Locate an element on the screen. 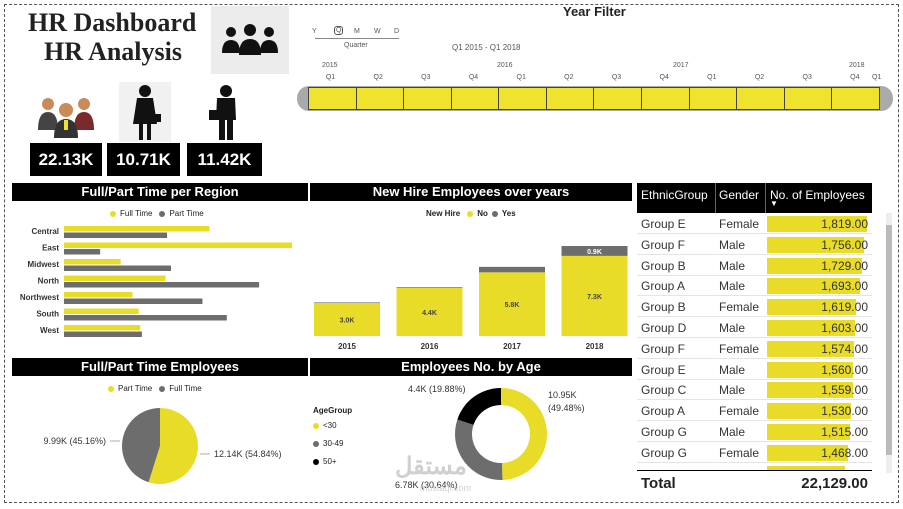 The height and width of the screenshot is (509, 903). cell-employees: 1,515.00 is located at coordinates (844, 432).